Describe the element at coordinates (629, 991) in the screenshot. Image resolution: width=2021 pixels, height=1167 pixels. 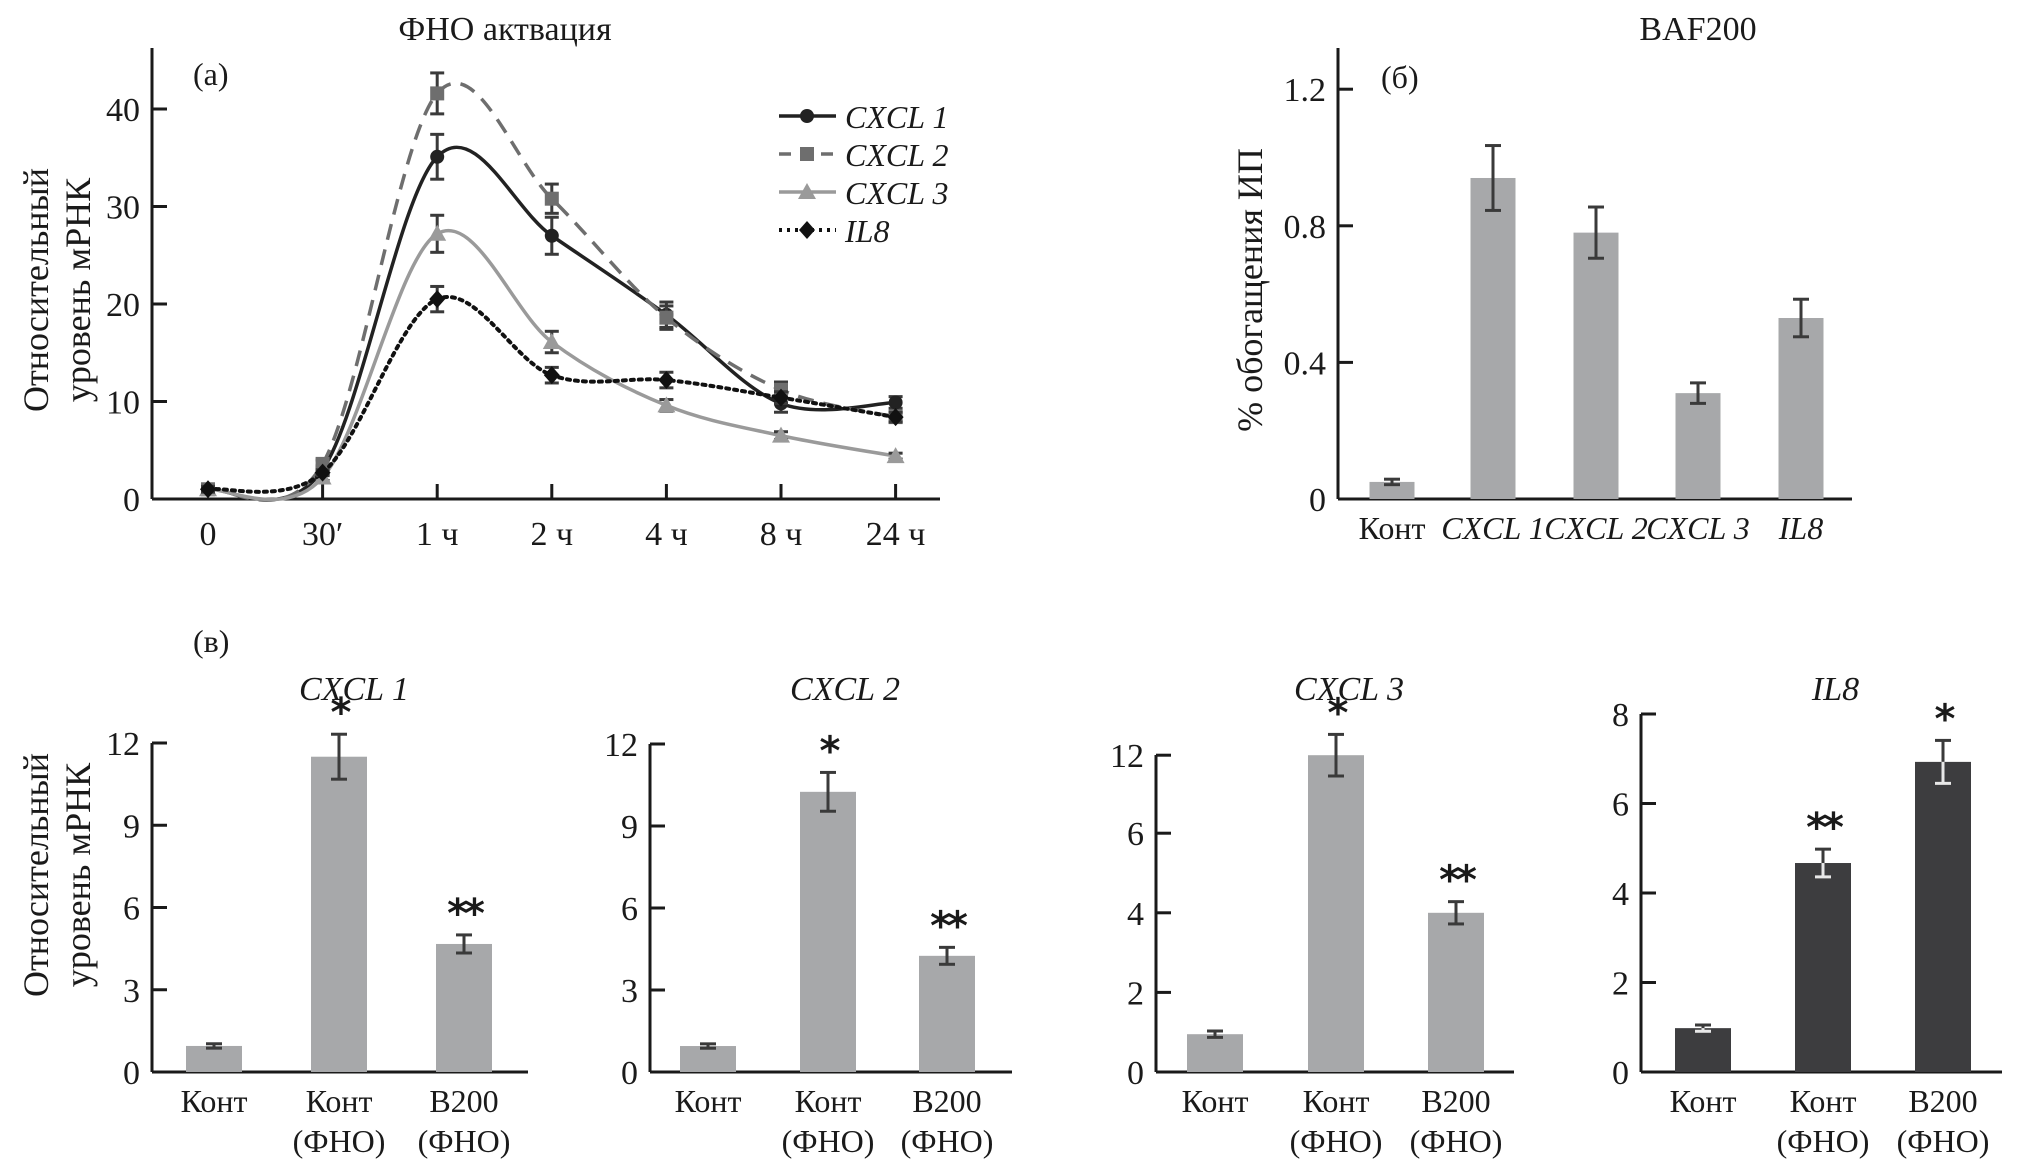
I see `y-tick-label: 3` at that location.